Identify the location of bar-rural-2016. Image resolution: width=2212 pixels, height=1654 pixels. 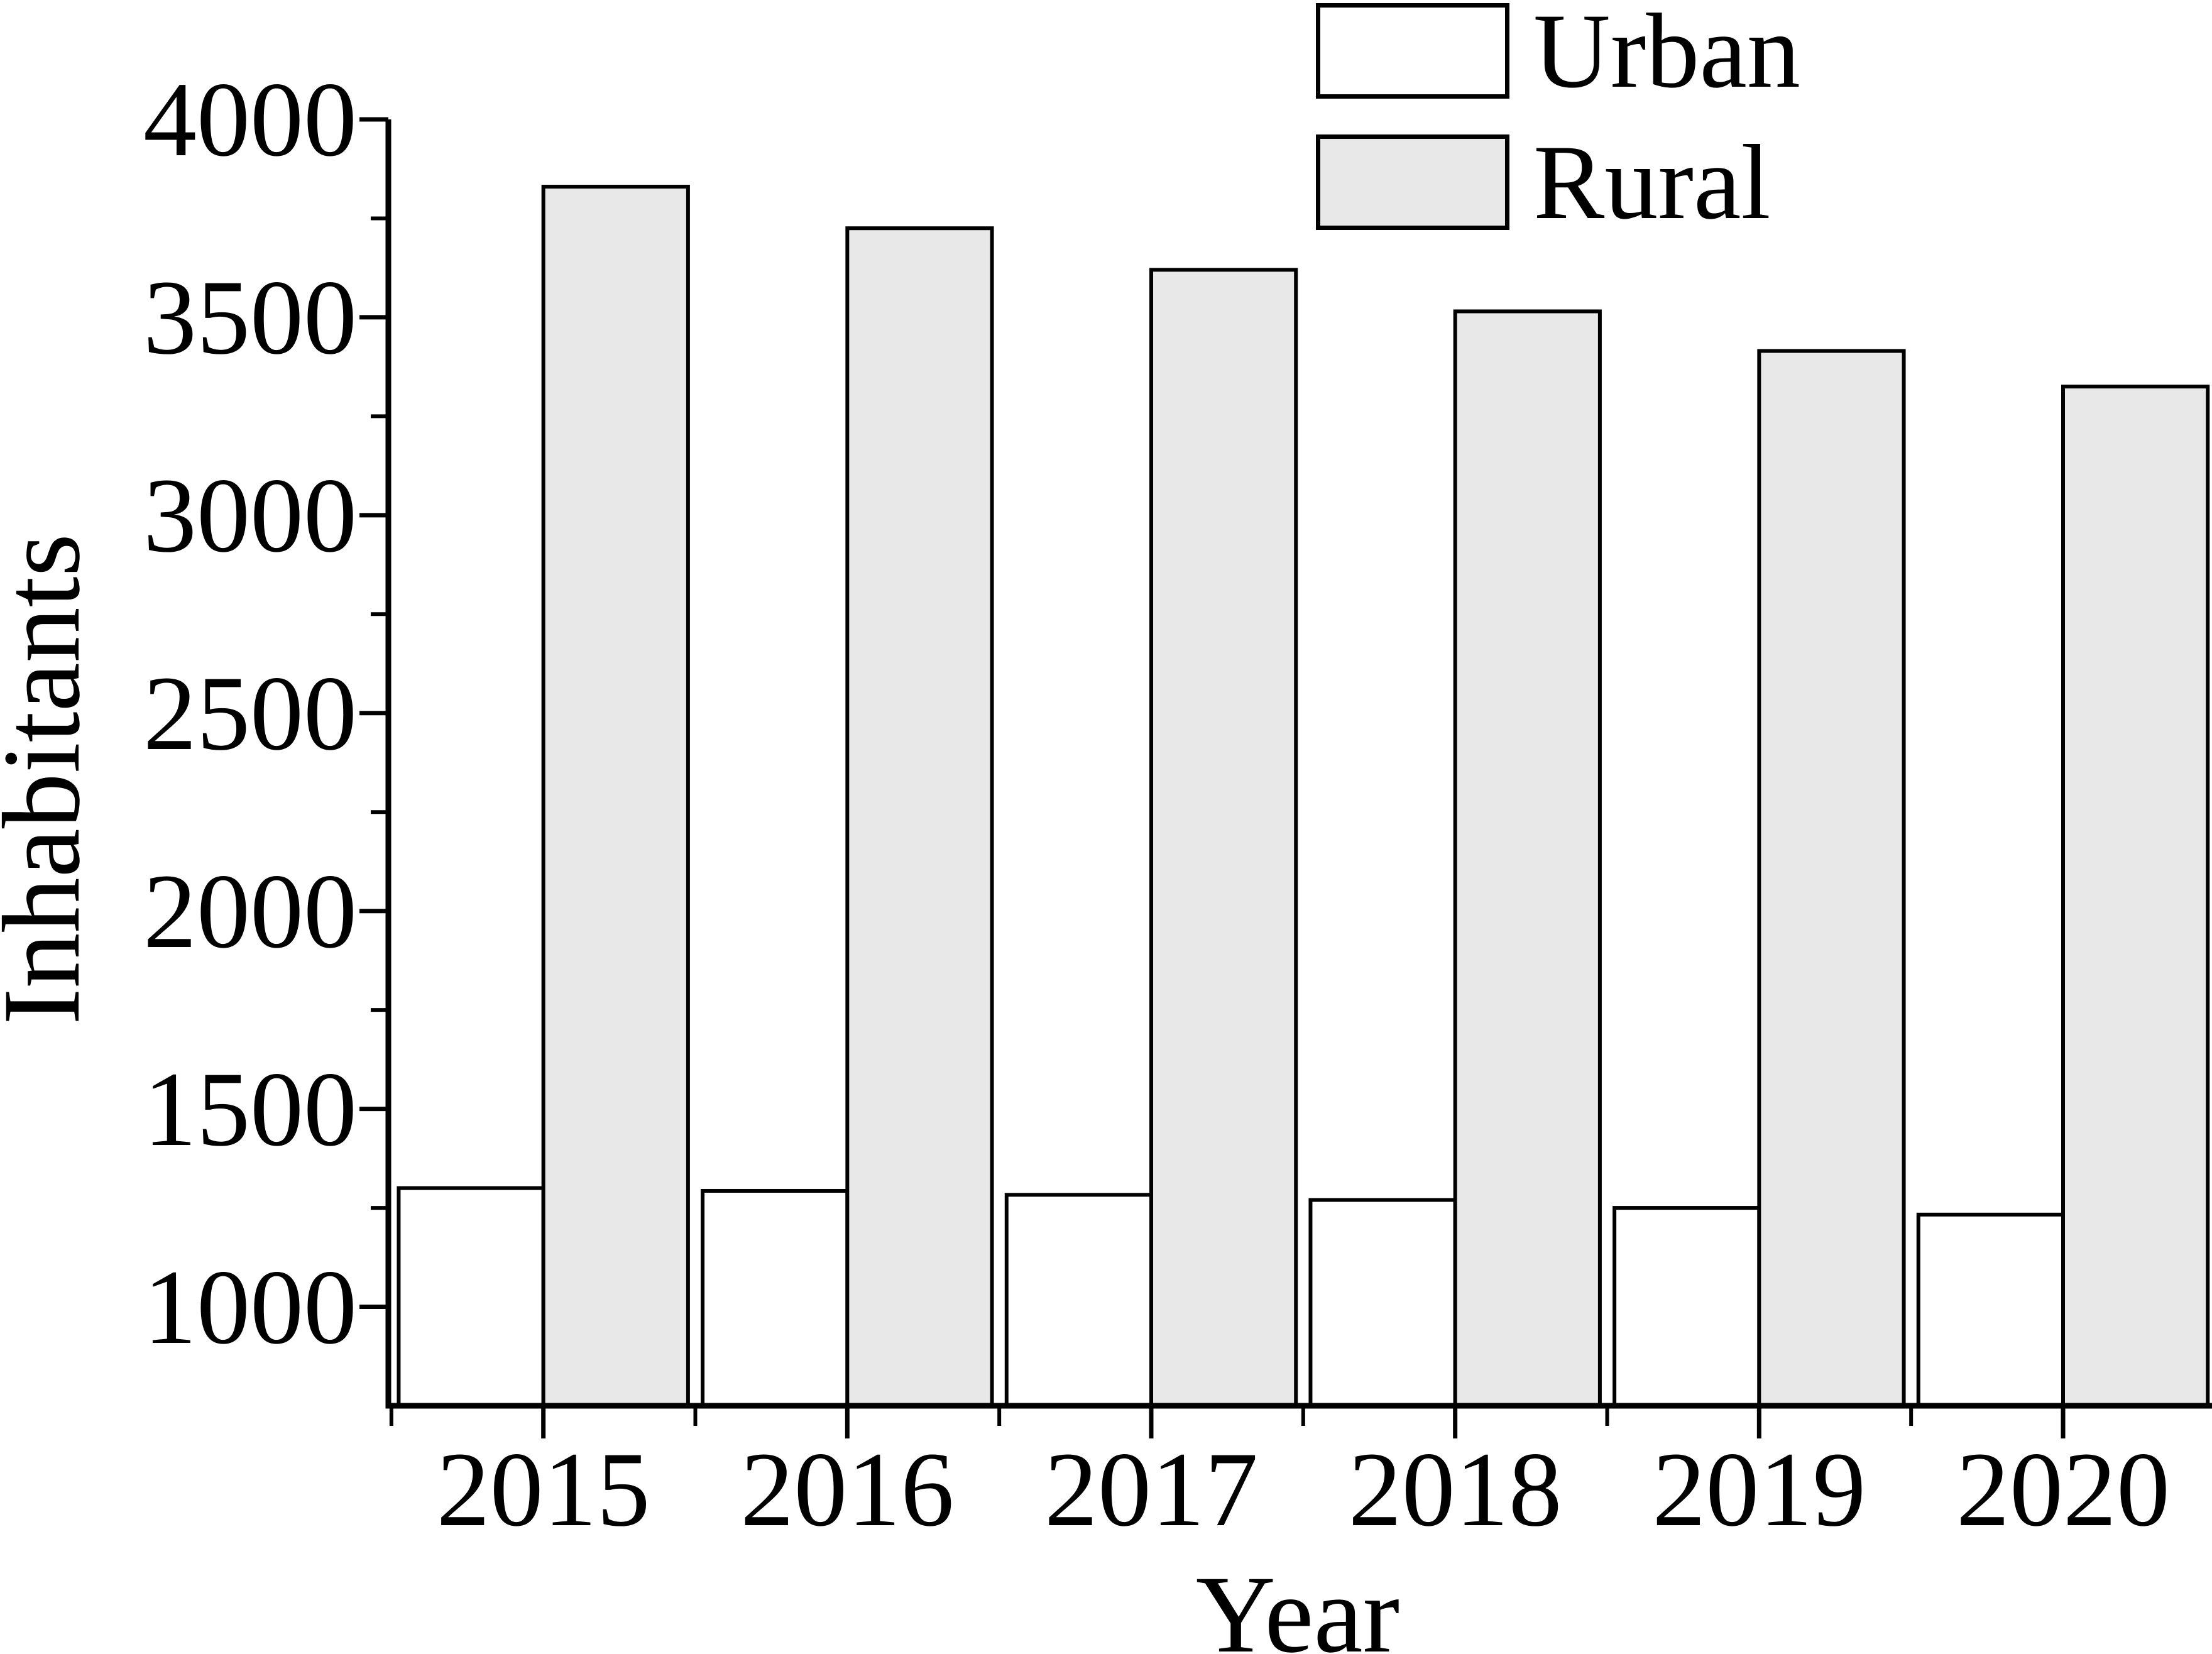
(919, 817).